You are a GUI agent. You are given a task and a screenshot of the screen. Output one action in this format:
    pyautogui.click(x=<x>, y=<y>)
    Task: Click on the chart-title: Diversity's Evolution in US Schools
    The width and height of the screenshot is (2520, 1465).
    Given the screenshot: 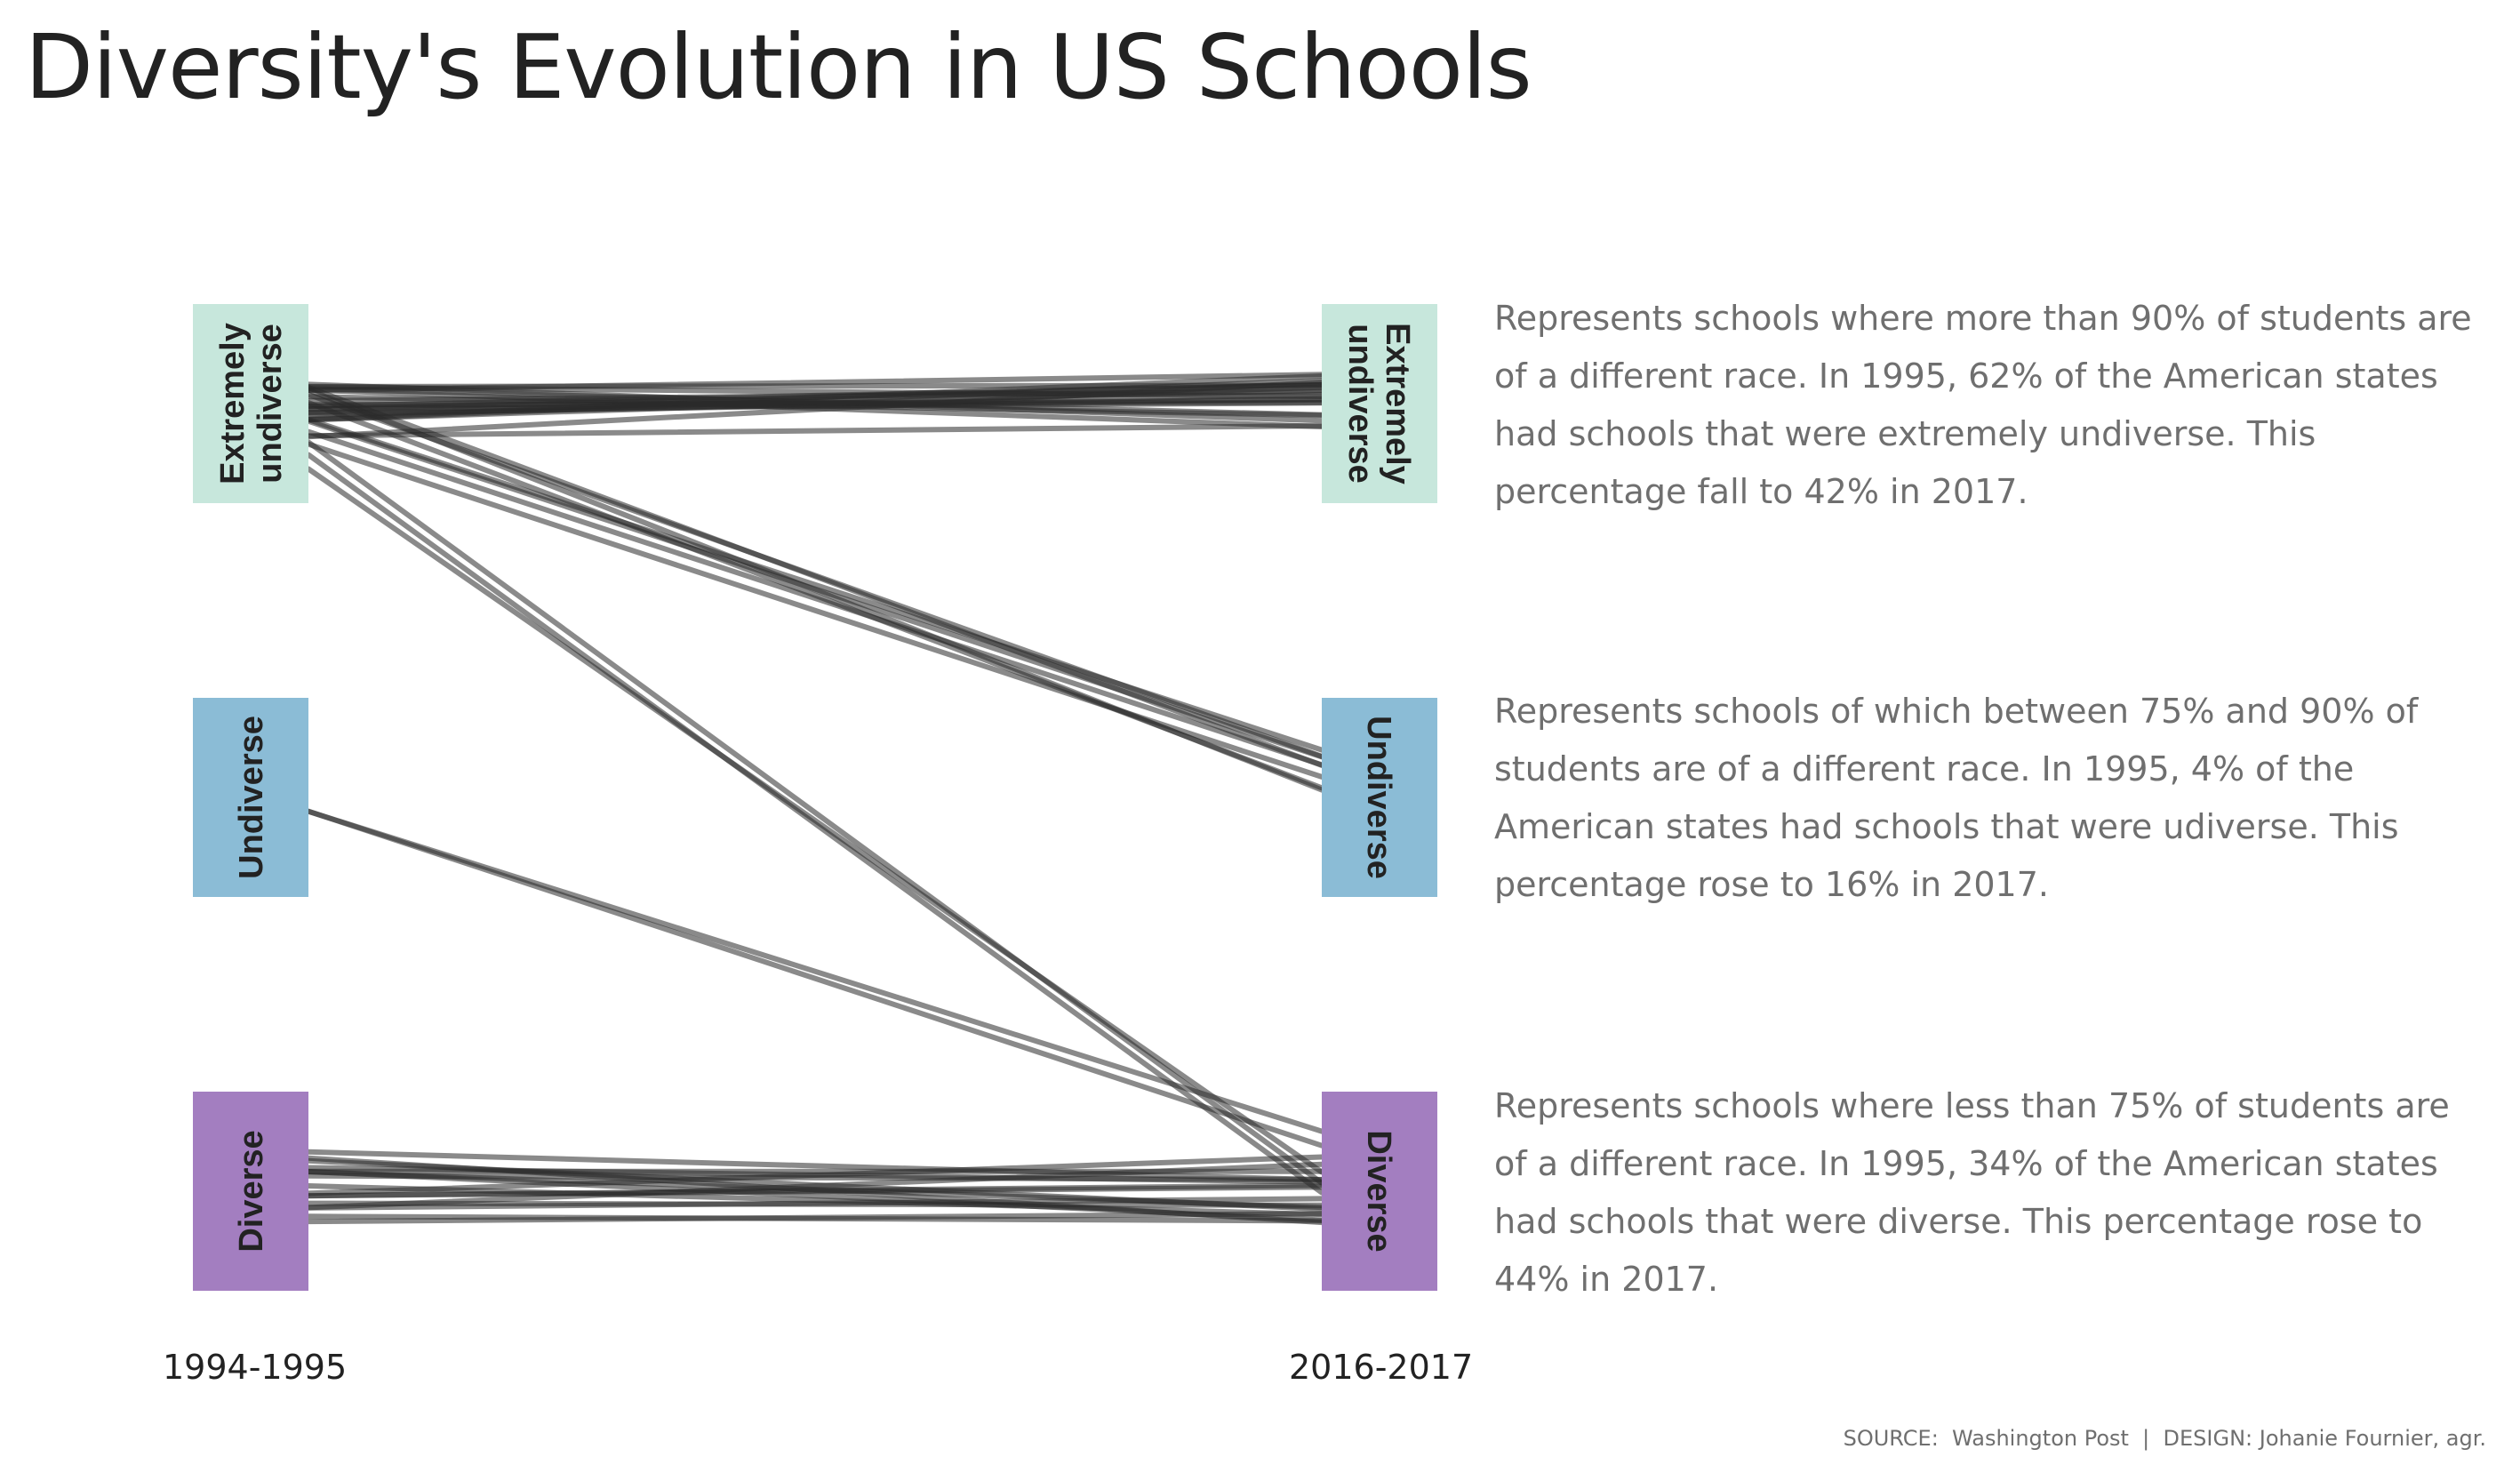 What is the action you would take?
    pyautogui.click(x=778, y=67)
    